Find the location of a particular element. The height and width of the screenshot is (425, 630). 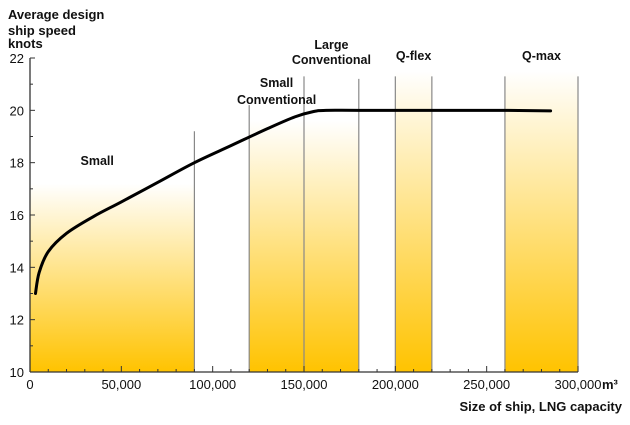

y-tick-label: 22 is located at coordinates (17, 58).